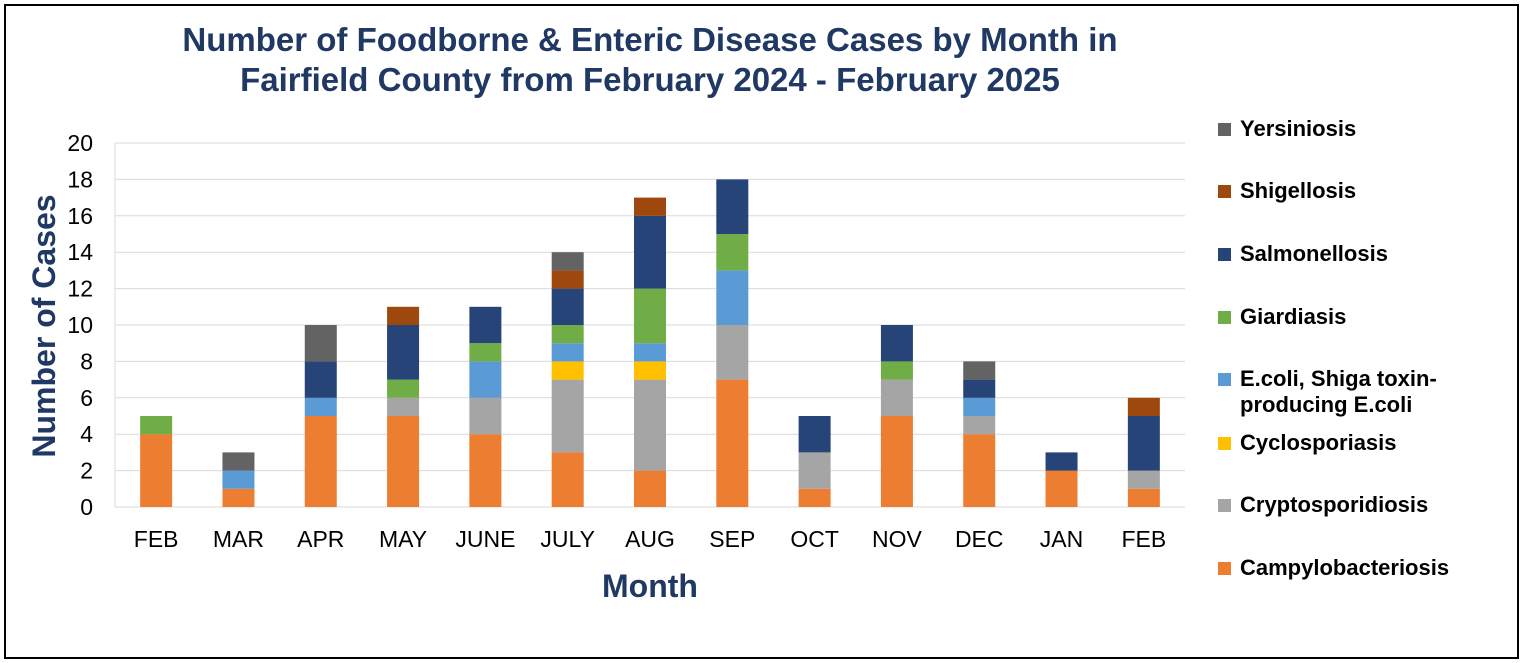 This screenshot has height=663, width=1525. I want to click on y-tick-label: 0, so click(86, 507).